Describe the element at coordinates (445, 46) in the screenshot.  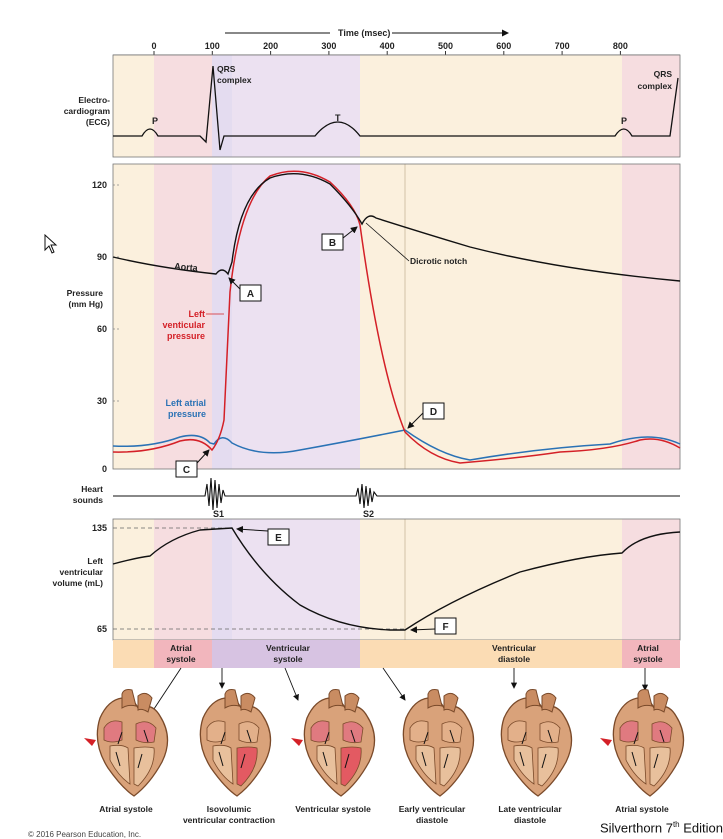
I see `time-tick-500: 500` at that location.